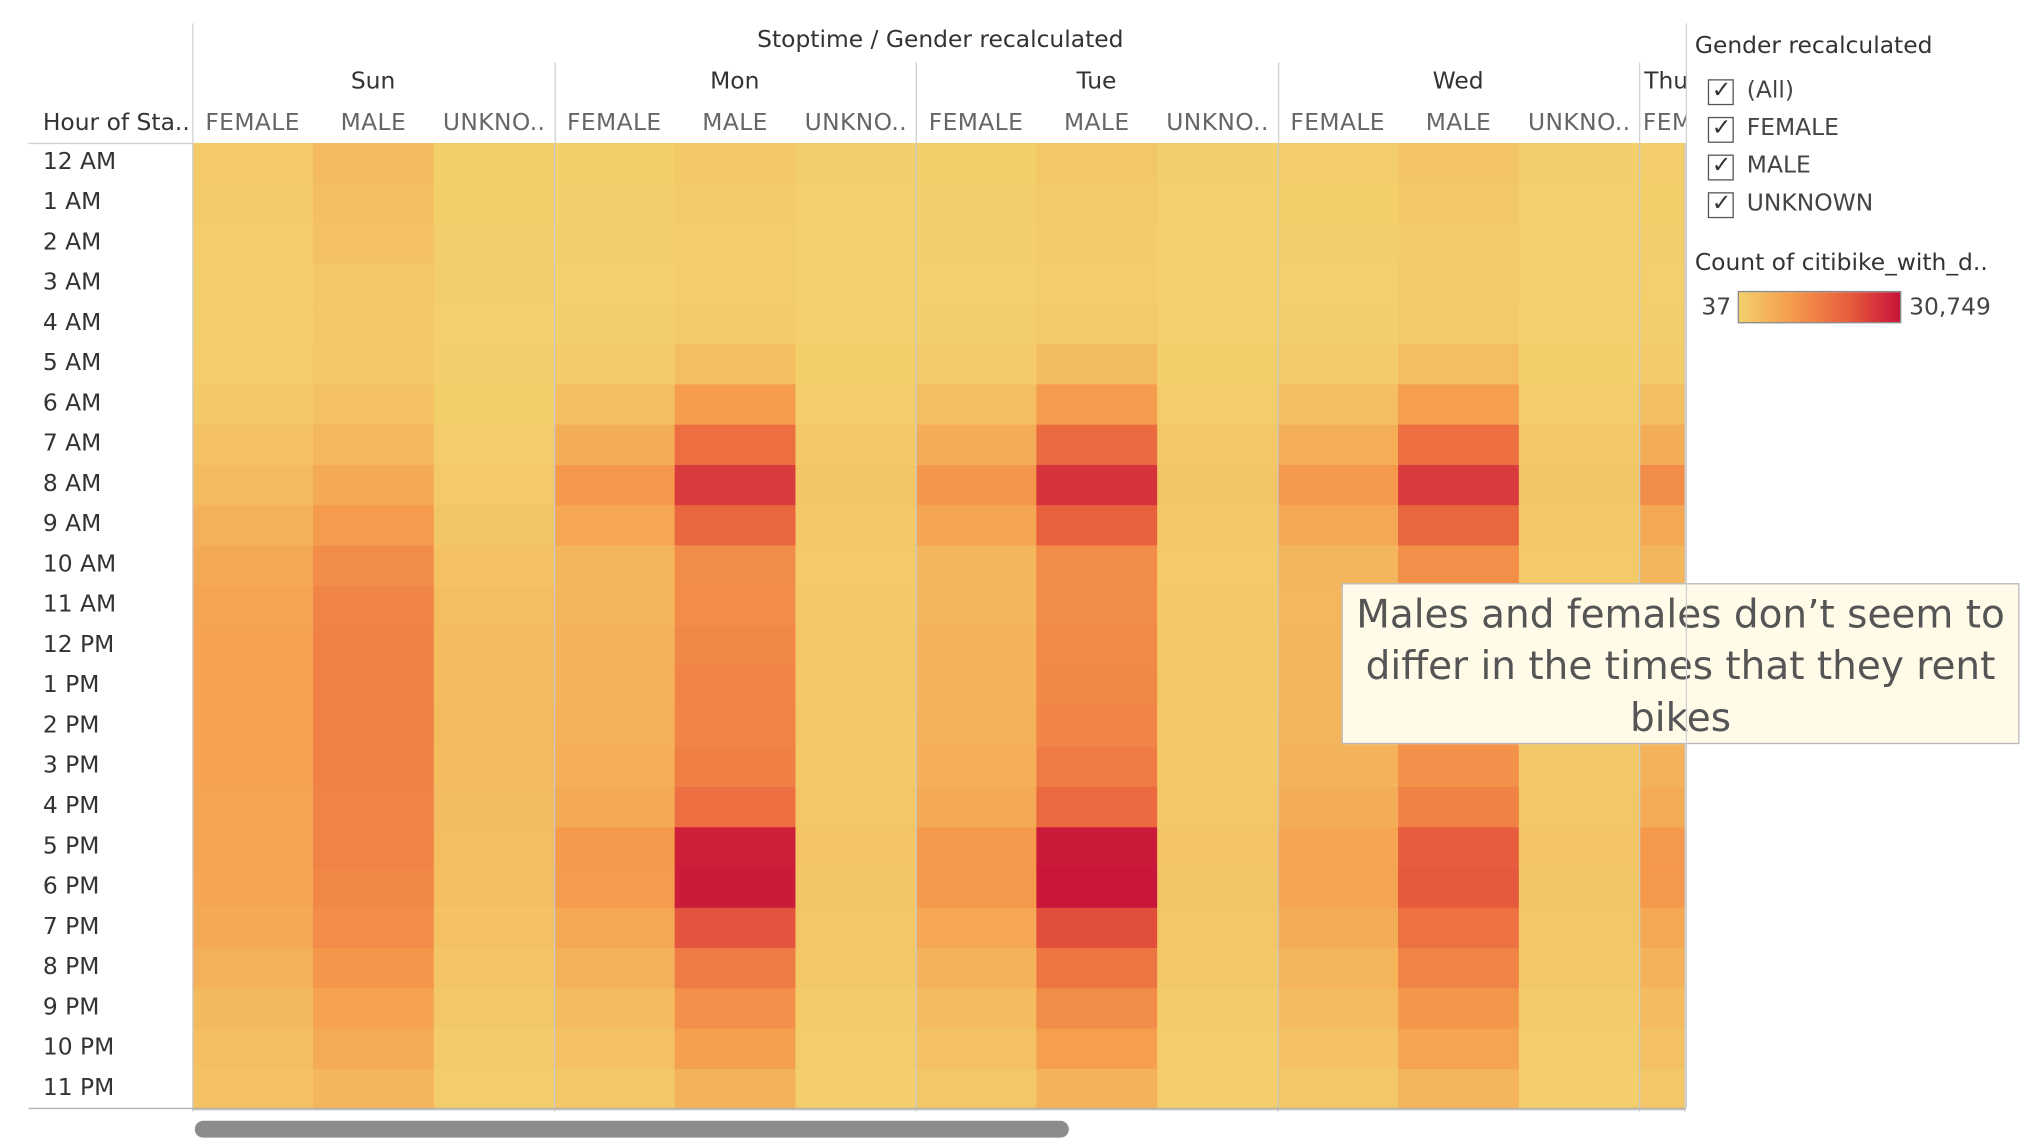 Image resolution: width=2026 pixels, height=1146 pixels. What do you see at coordinates (1810, 203) in the screenshot?
I see `checkbox-unknown-label: UNKNOWN` at bounding box center [1810, 203].